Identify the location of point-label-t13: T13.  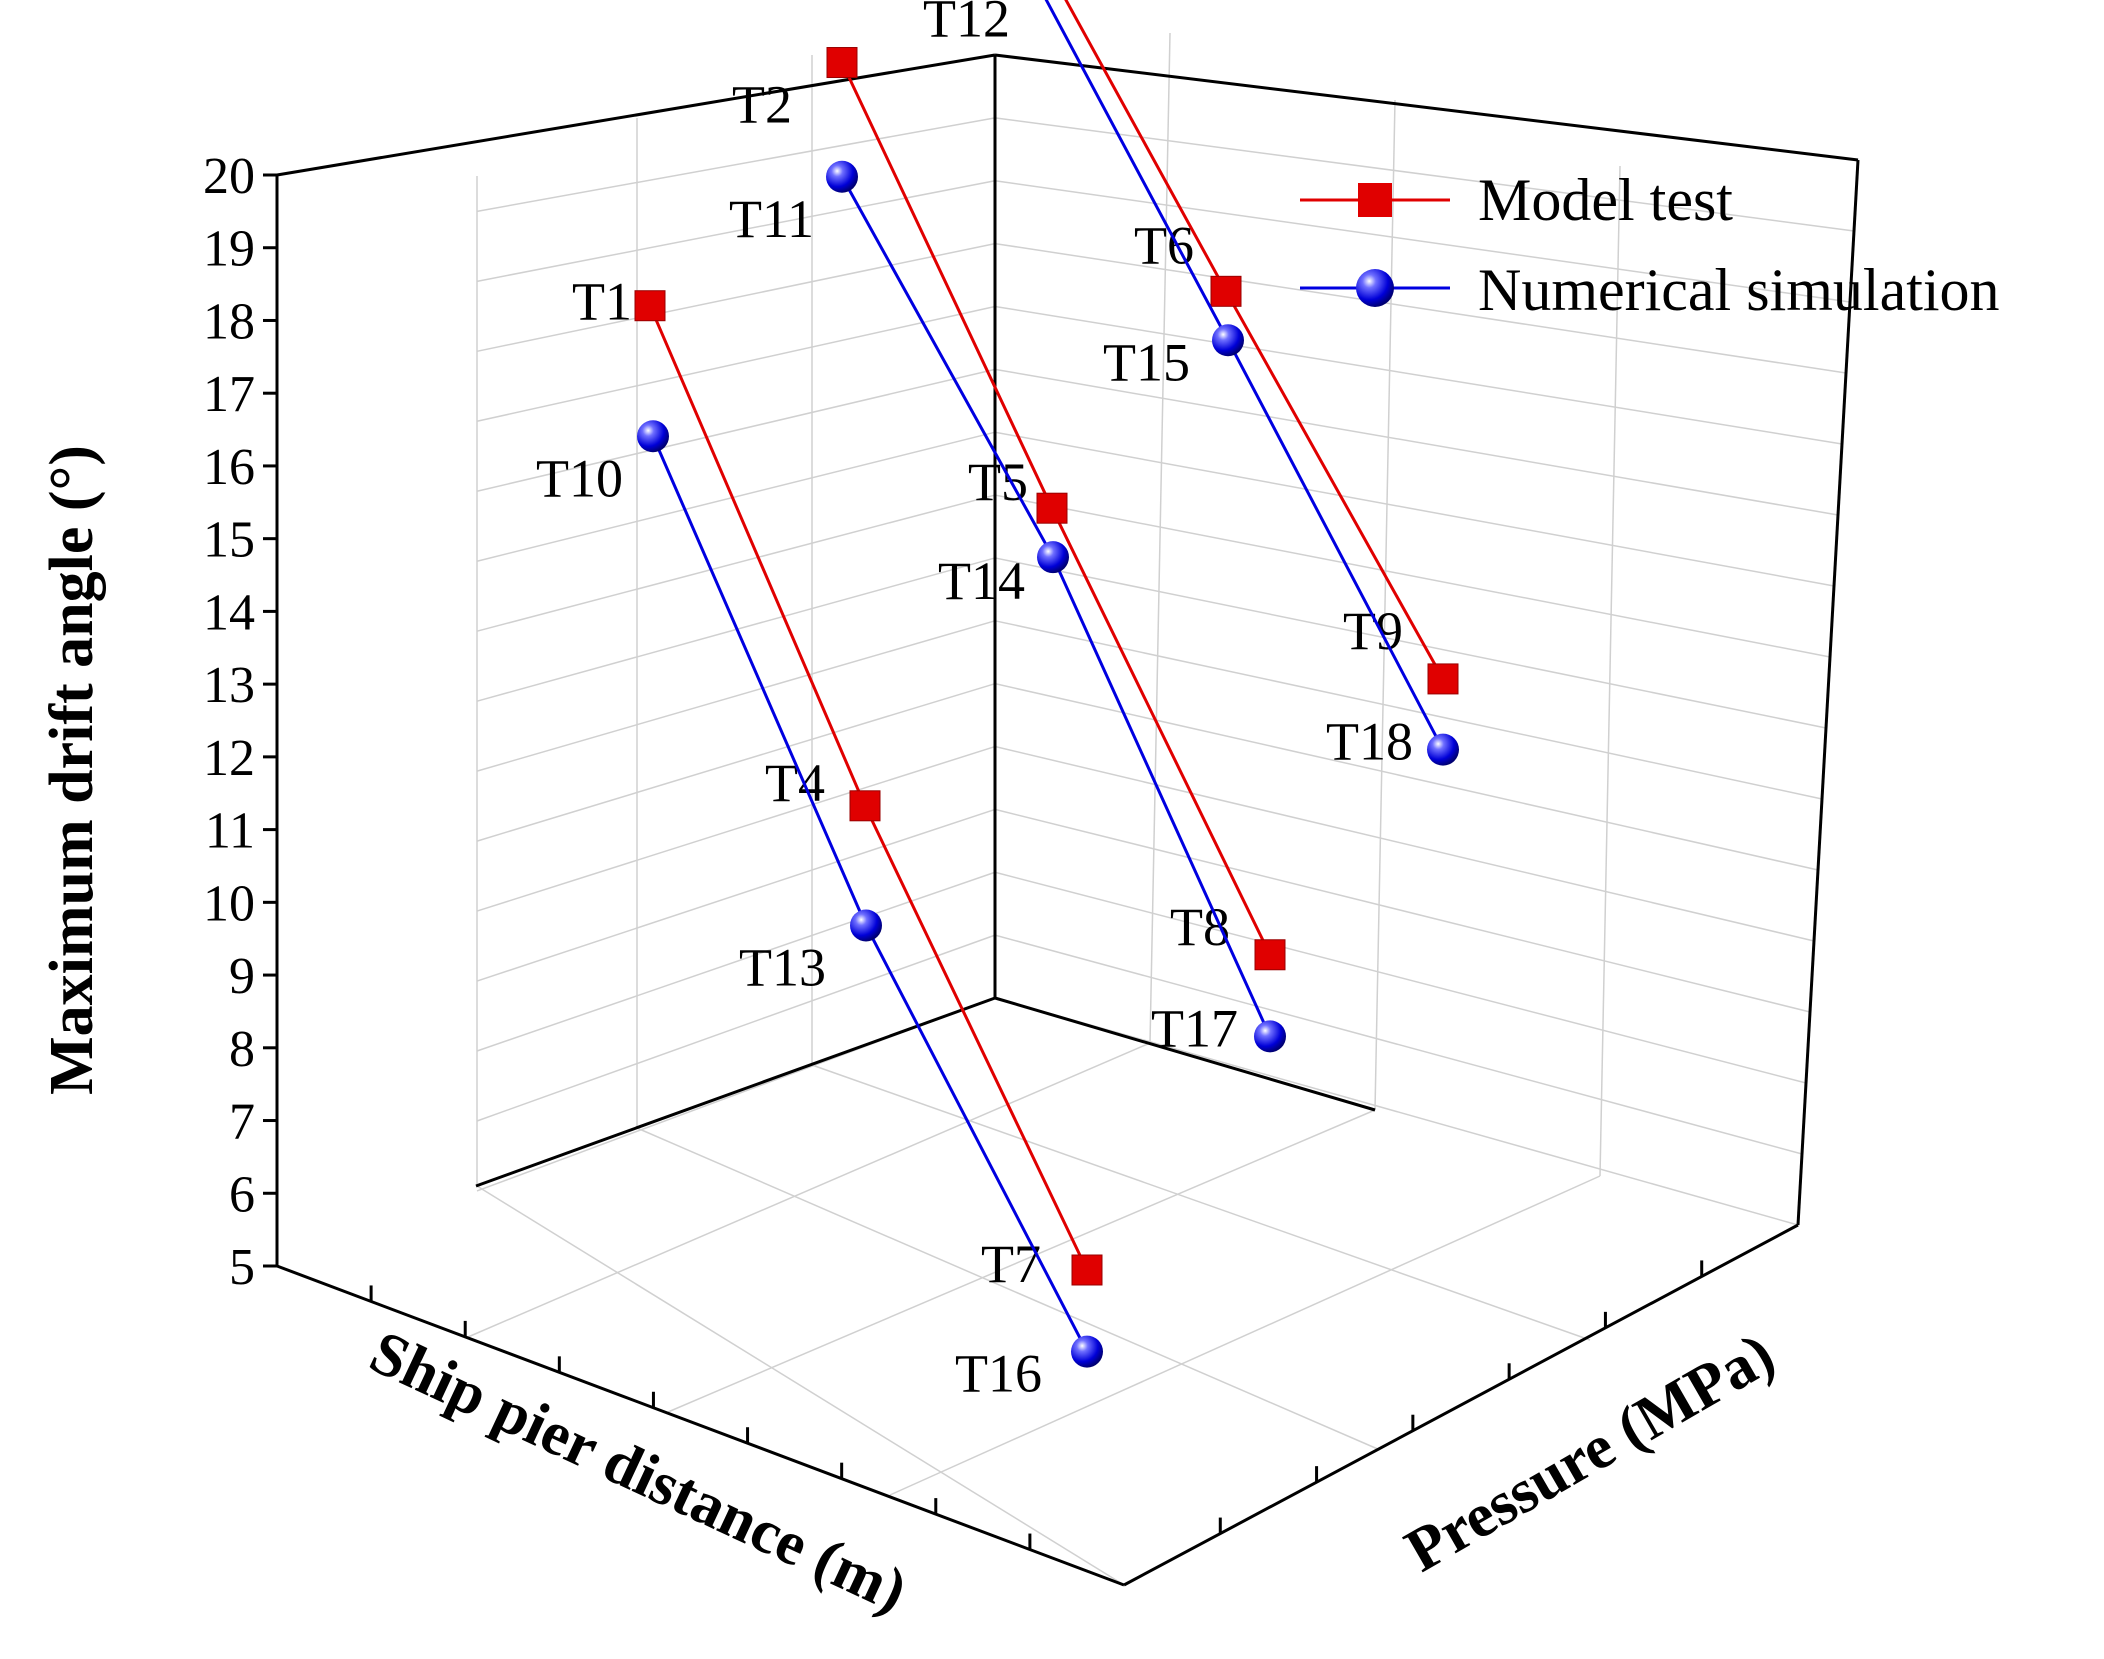
(782, 967).